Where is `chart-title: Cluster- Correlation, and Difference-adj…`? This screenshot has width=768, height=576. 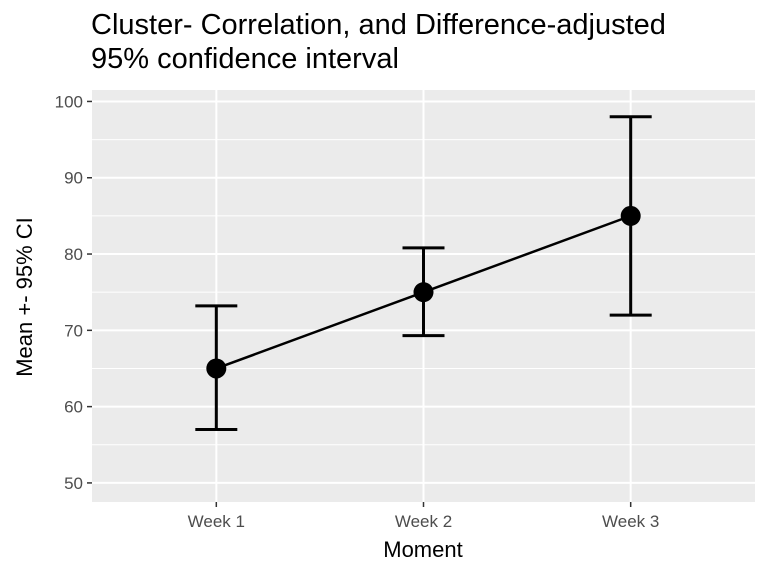 chart-title: Cluster- Correlation, and Difference-adj… is located at coordinates (378, 42).